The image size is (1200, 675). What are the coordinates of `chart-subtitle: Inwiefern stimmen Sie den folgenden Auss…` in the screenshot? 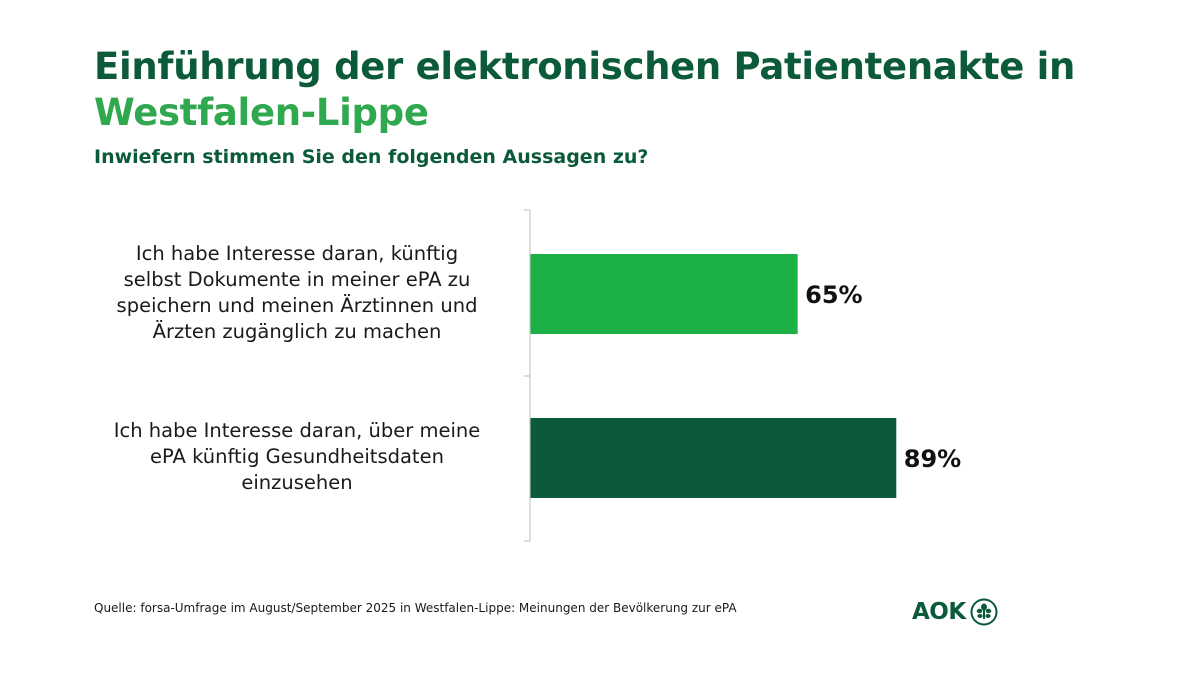 It's located at (371, 157).